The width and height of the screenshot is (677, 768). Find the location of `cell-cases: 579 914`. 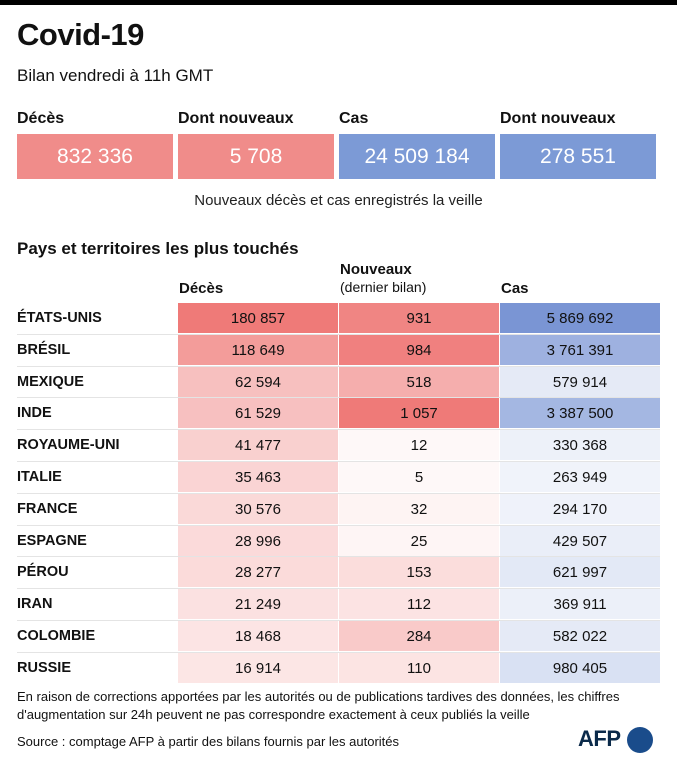

cell-cases: 579 914 is located at coordinates (580, 382).